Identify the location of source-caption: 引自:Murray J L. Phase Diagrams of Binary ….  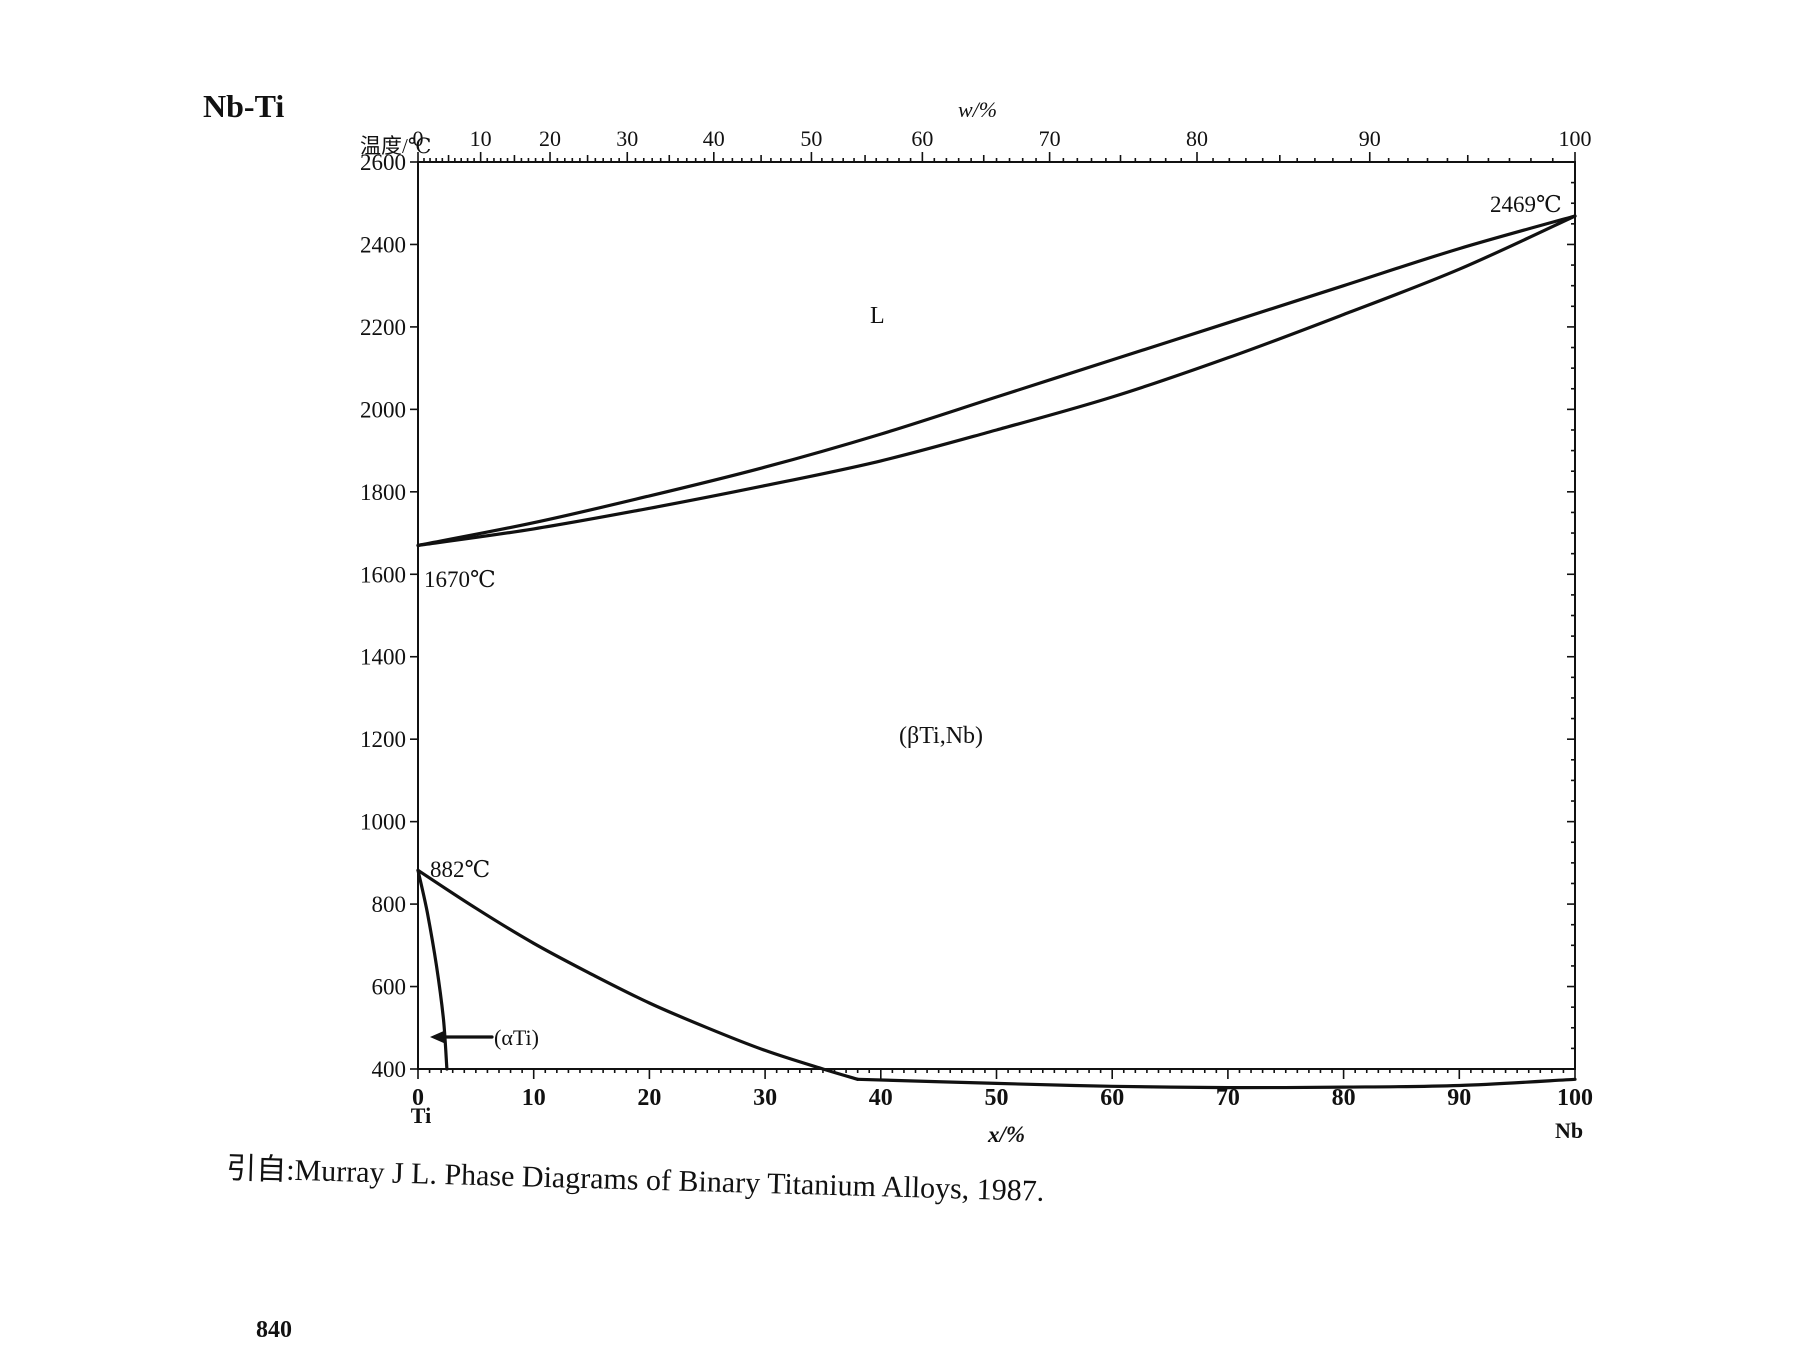
(635, 1180).